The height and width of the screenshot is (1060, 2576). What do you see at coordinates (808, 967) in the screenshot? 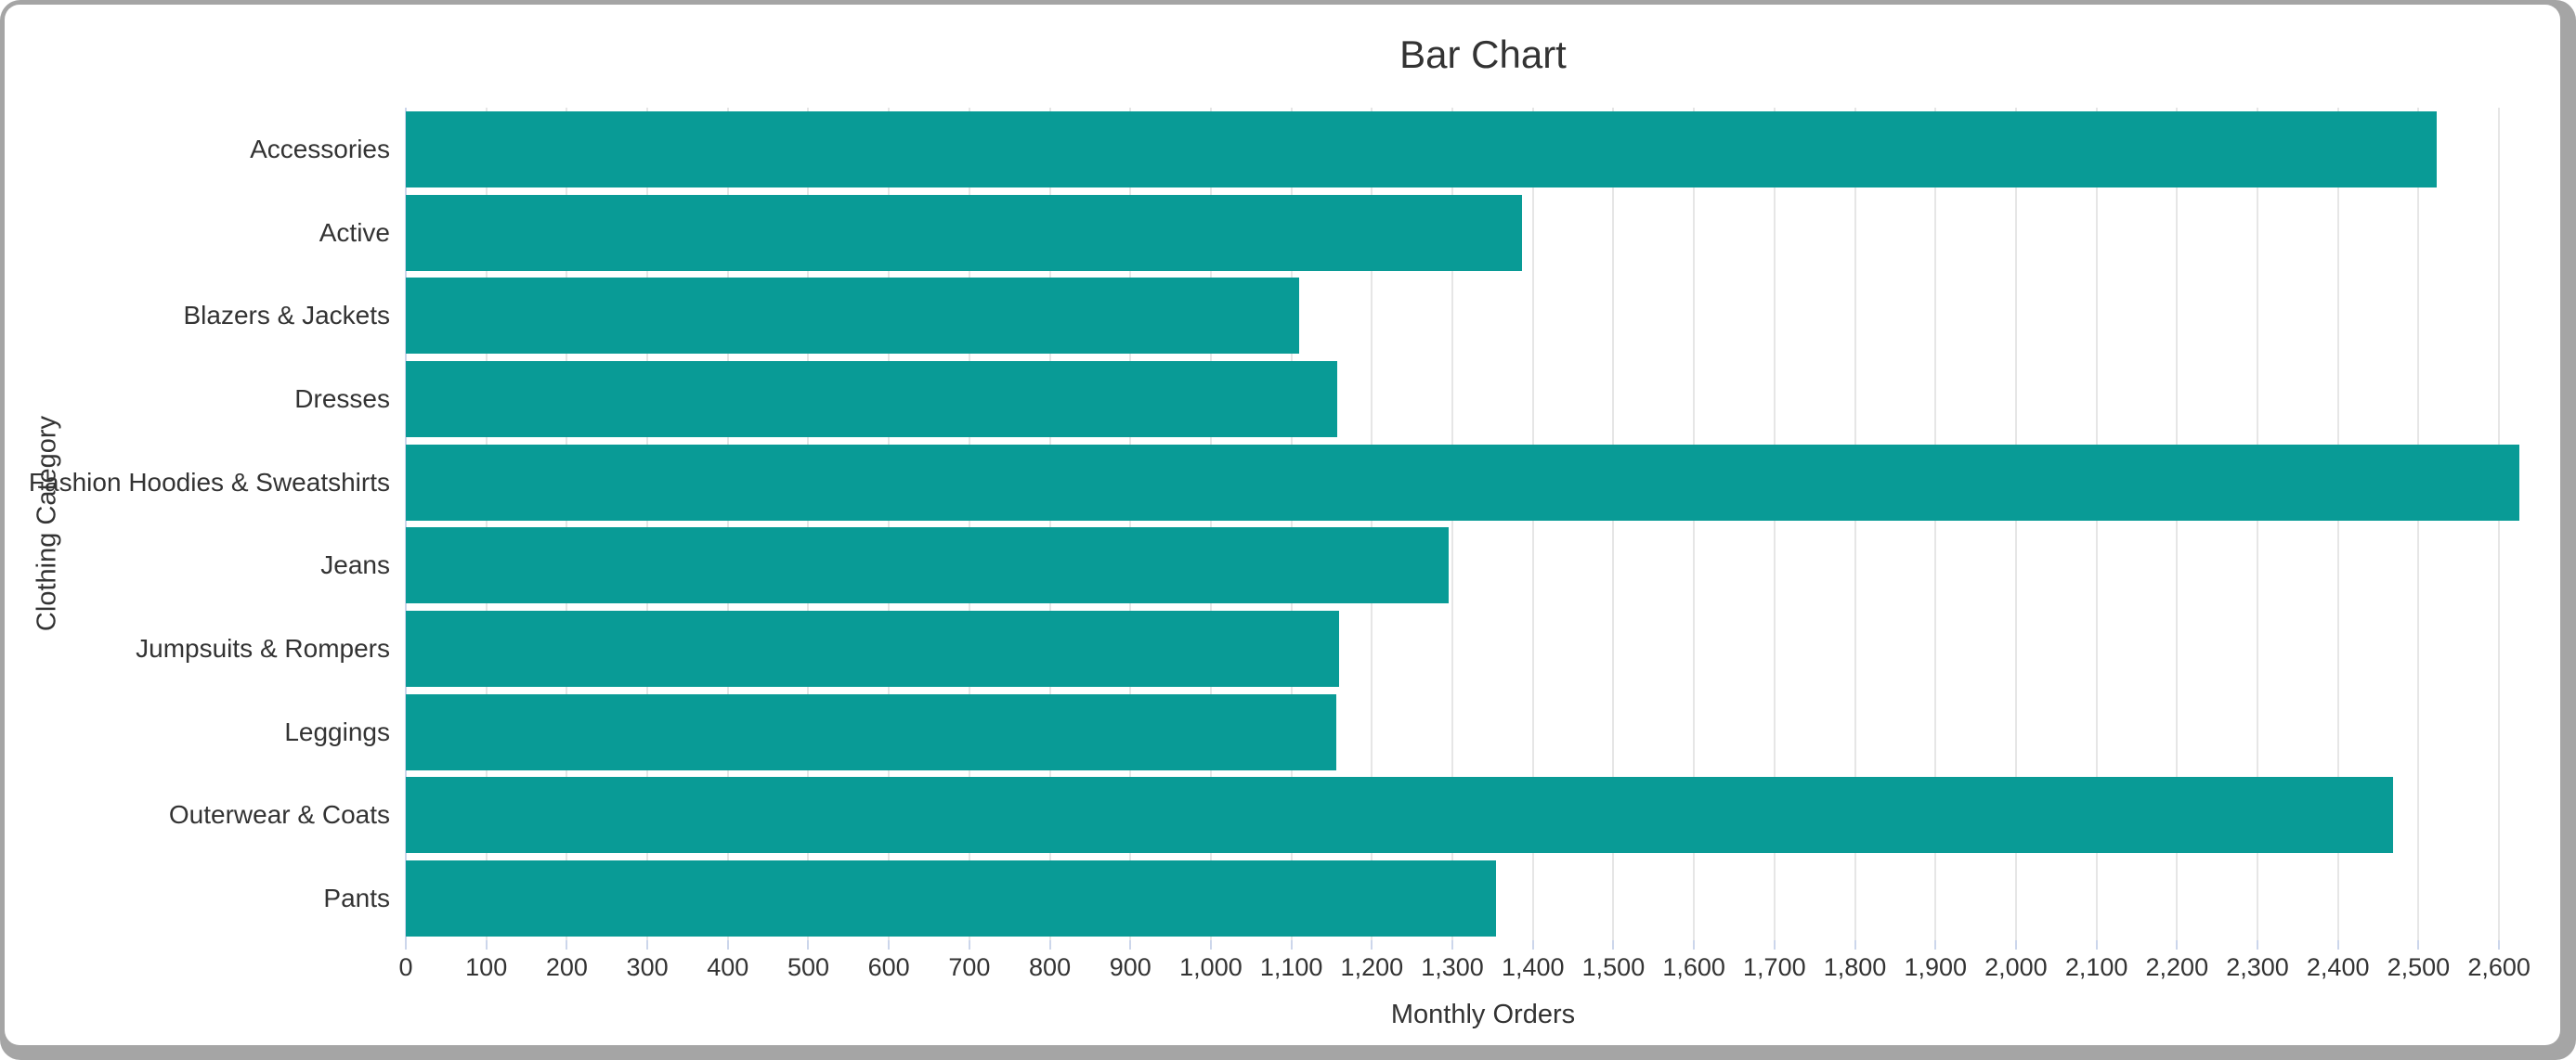
I see `x-ticklabel: 500` at bounding box center [808, 967].